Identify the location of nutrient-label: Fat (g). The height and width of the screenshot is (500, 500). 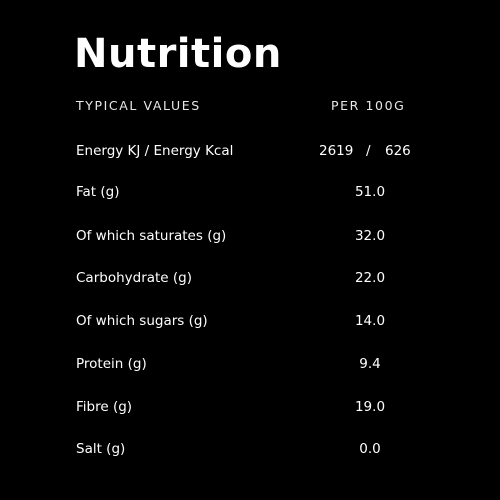
(98, 192).